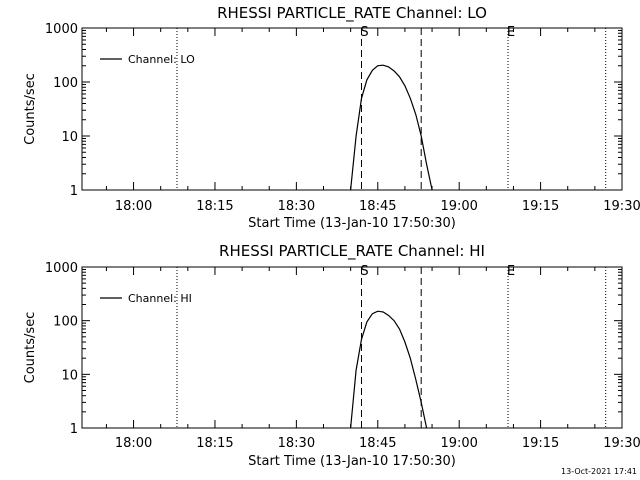 The width and height of the screenshot is (640, 480). What do you see at coordinates (352, 251) in the screenshot?
I see `chart-title: RHESSI PARTICLE_RATE Channel: HI` at bounding box center [352, 251].